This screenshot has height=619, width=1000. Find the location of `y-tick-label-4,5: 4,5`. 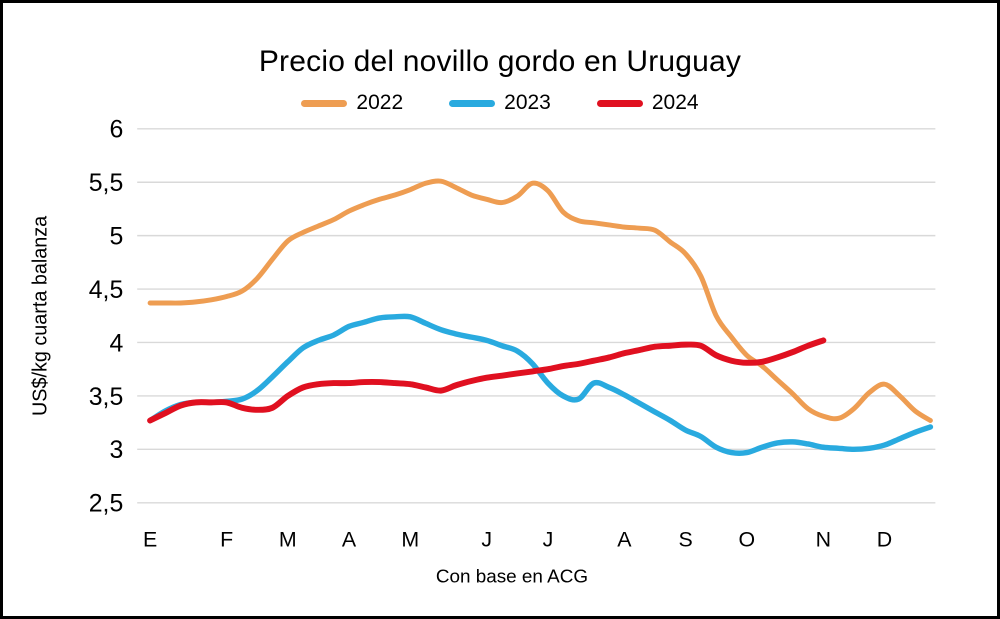

y-tick-label-4,5: 4,5 is located at coordinates (106, 290).